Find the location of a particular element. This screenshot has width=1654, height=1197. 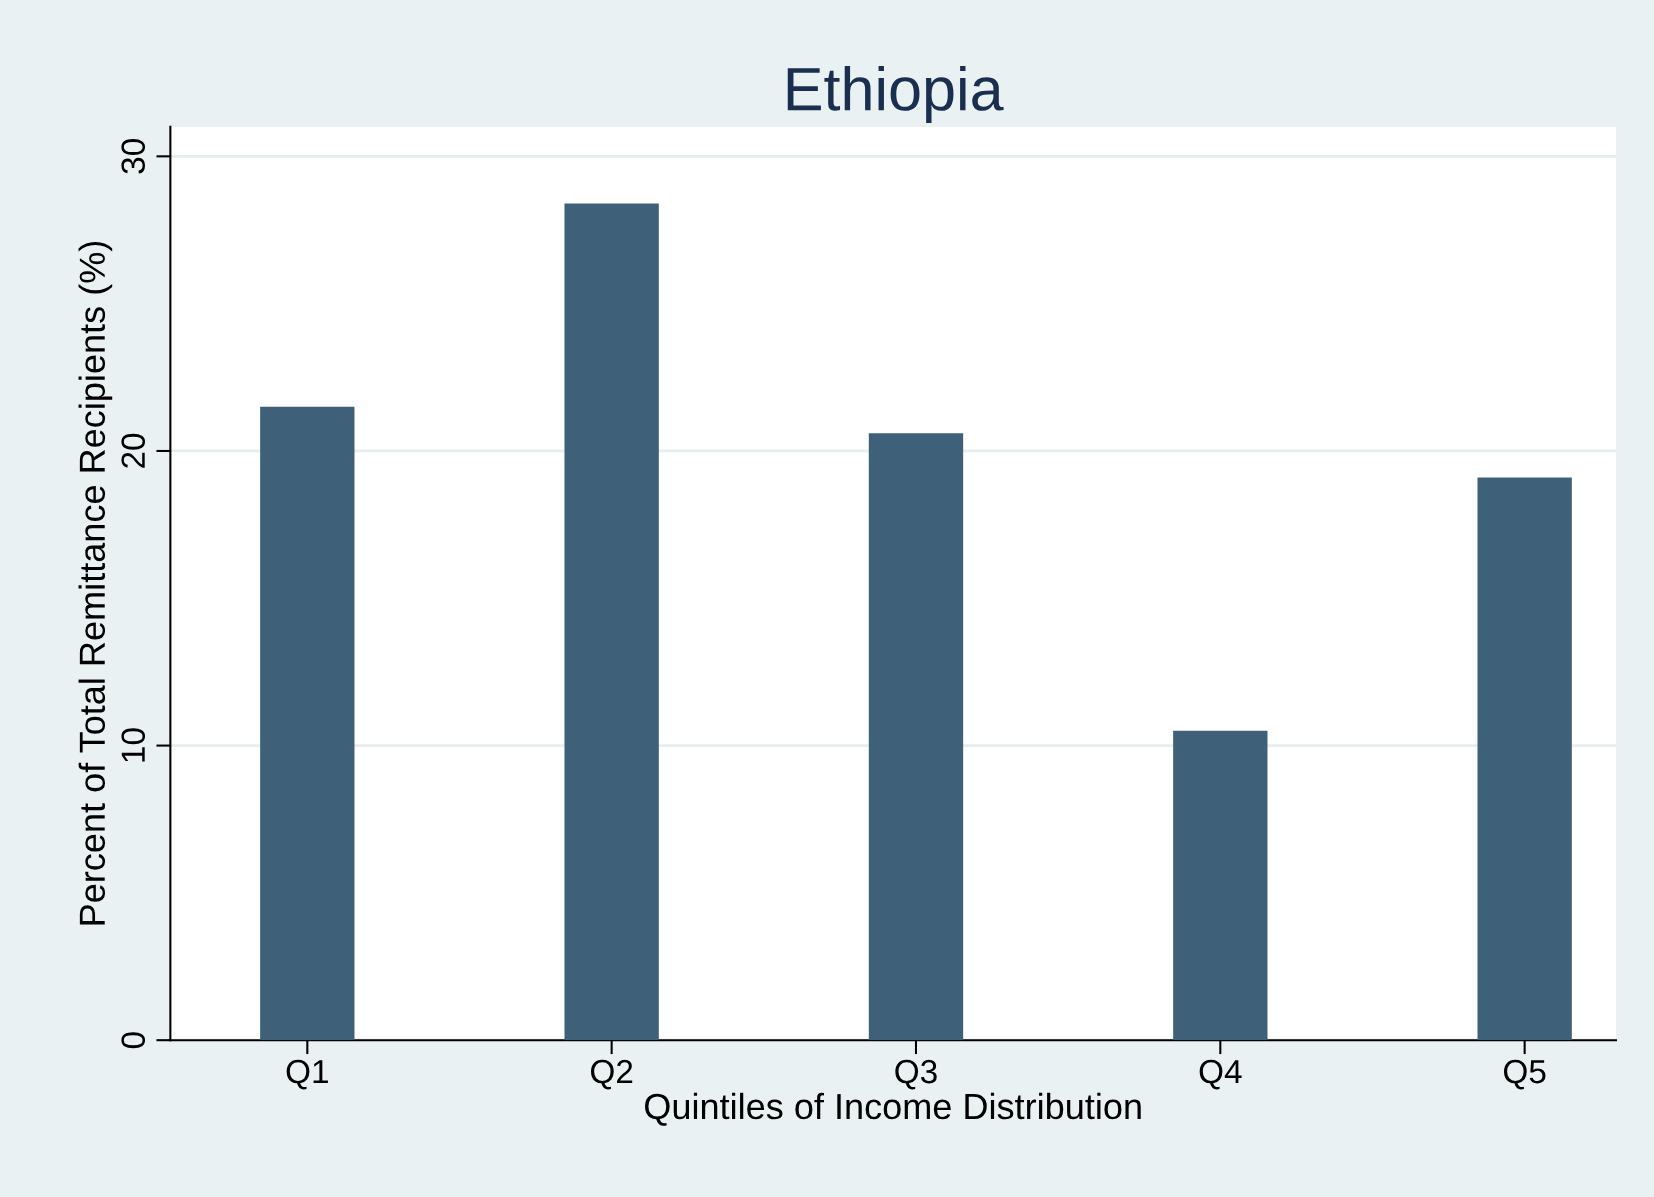

y-tick-label: 0 is located at coordinates (133, 1040).